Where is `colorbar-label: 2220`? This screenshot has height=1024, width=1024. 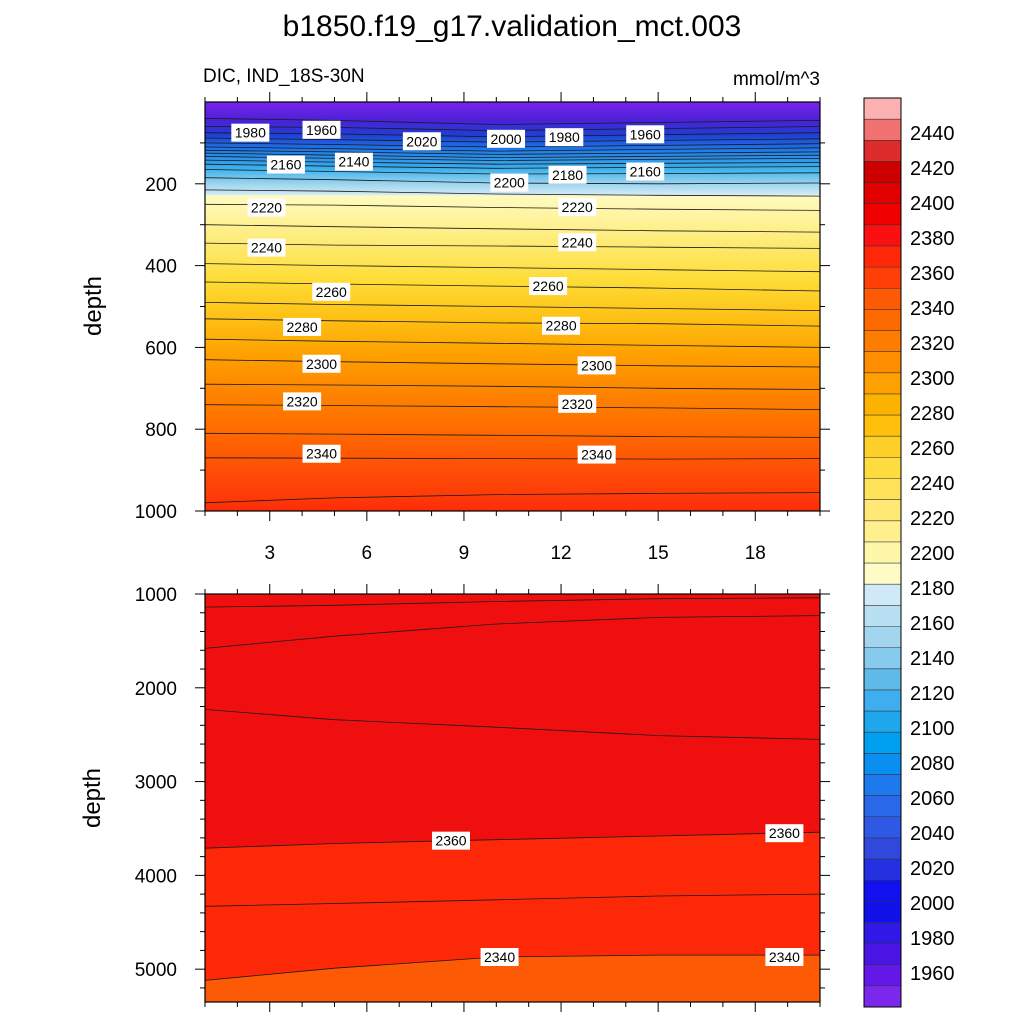
colorbar-label: 2220 is located at coordinates (932, 519).